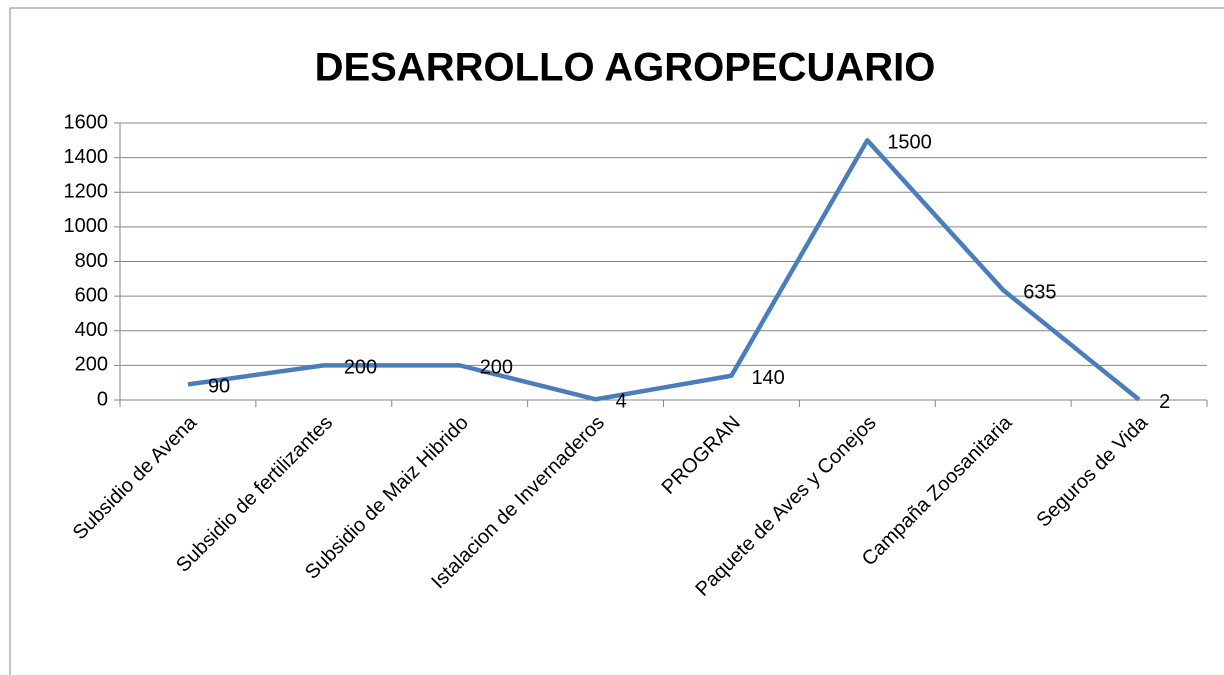 The height and width of the screenshot is (675, 1224). What do you see at coordinates (102, 399) in the screenshot?
I see `y-tick-label: 0` at bounding box center [102, 399].